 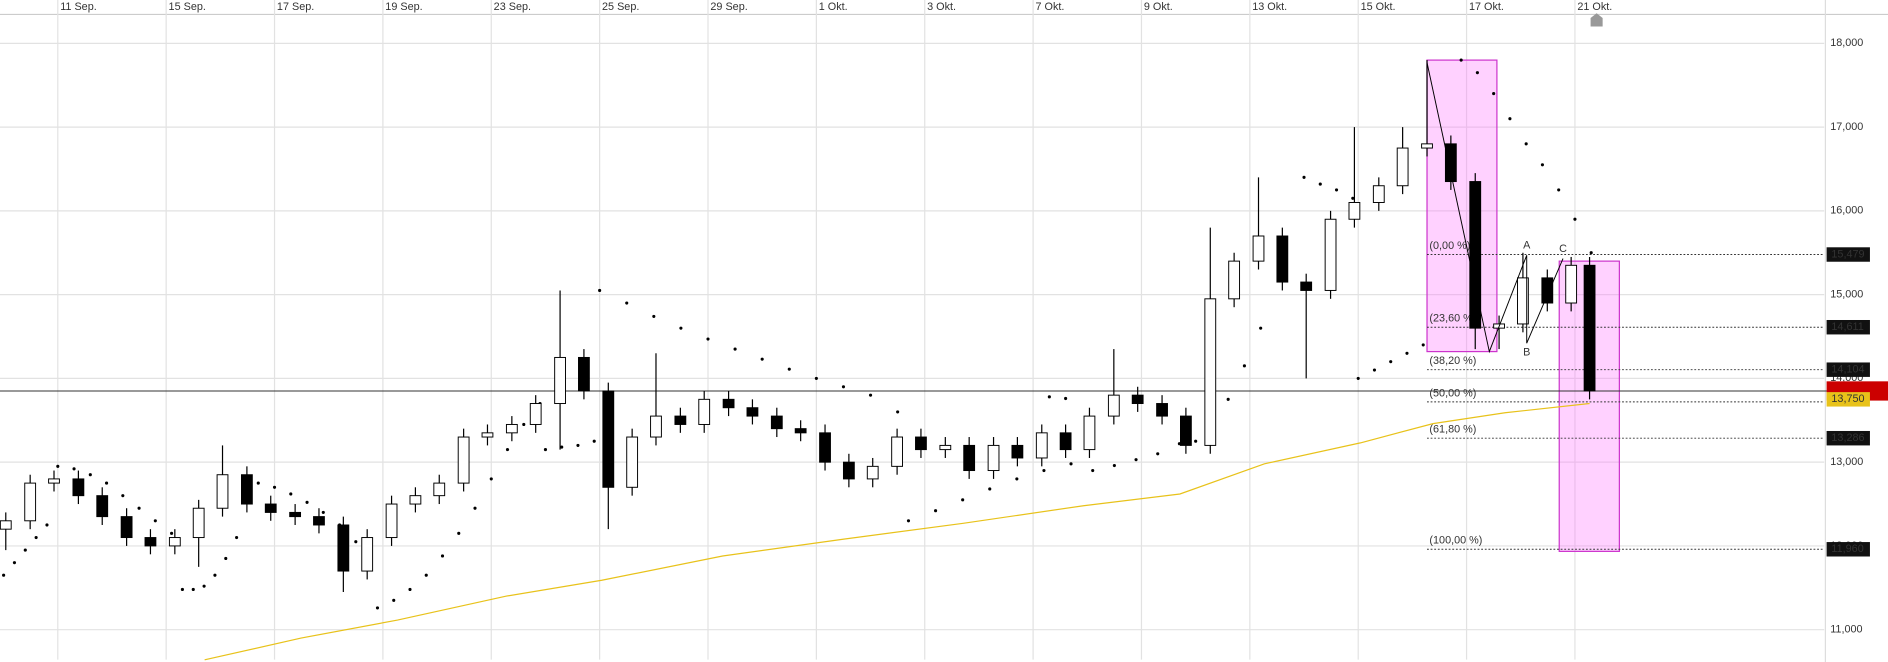 What do you see at coordinates (1846, 127) in the screenshot?
I see `y-tick-label: 17,000` at bounding box center [1846, 127].